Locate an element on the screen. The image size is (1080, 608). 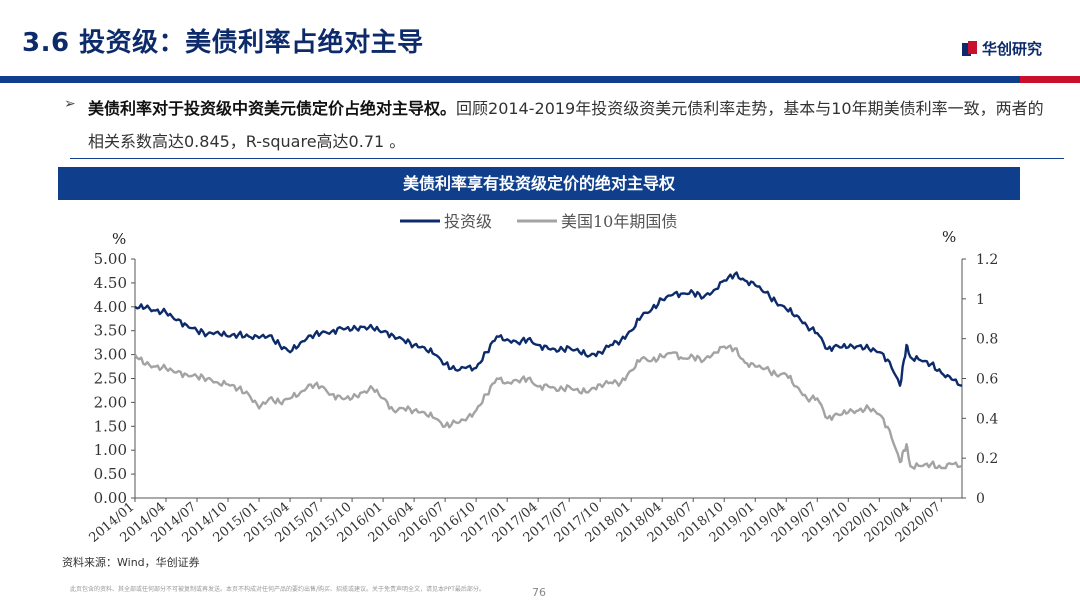
y-tick-label-left: 3.00 is located at coordinates (110, 355).